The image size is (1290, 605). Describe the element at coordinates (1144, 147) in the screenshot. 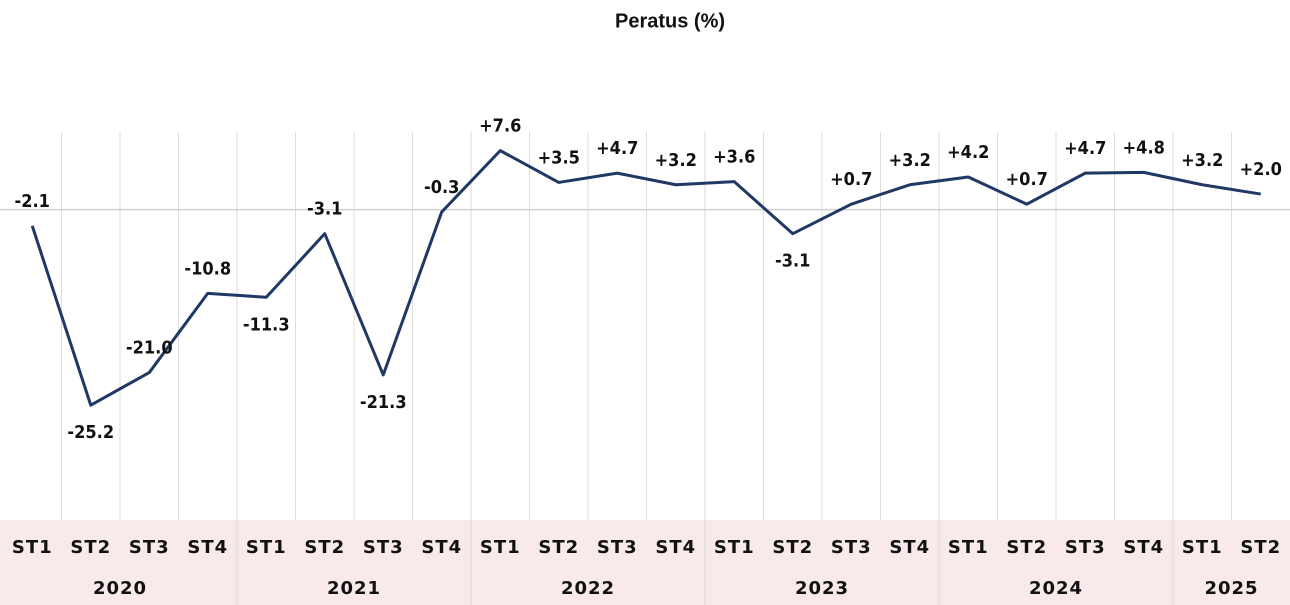

I see `data-label: +4.8` at that location.